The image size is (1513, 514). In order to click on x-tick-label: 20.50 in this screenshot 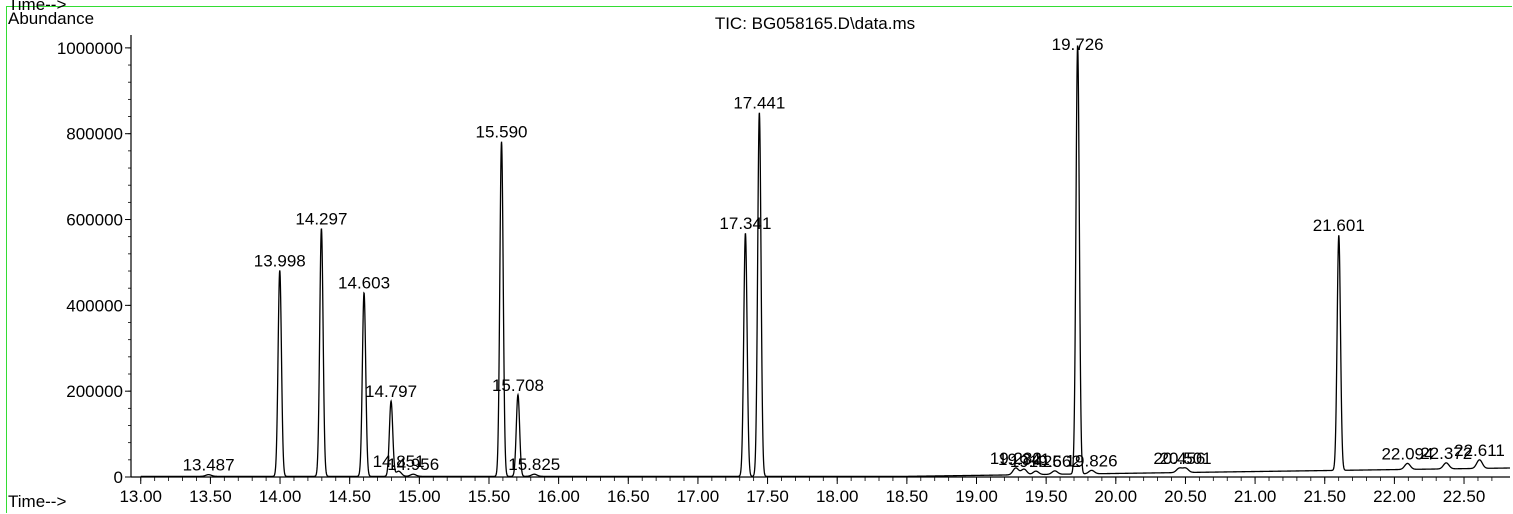, I will do `click(1185, 496)`.